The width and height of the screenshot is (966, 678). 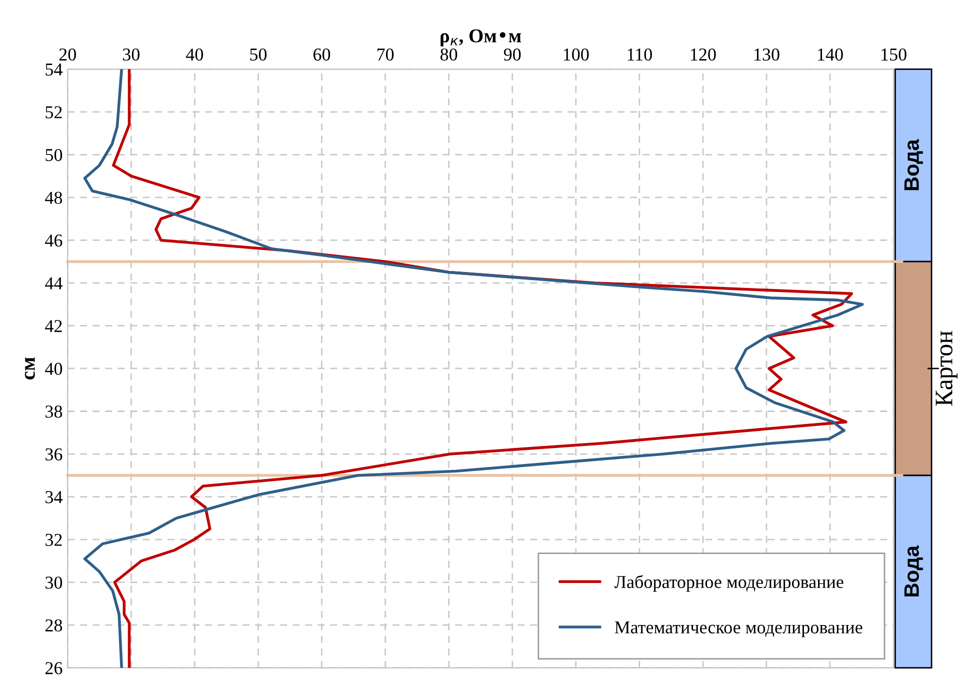 What do you see at coordinates (703, 54) in the screenshot?
I see `x-tick-label: 120` at bounding box center [703, 54].